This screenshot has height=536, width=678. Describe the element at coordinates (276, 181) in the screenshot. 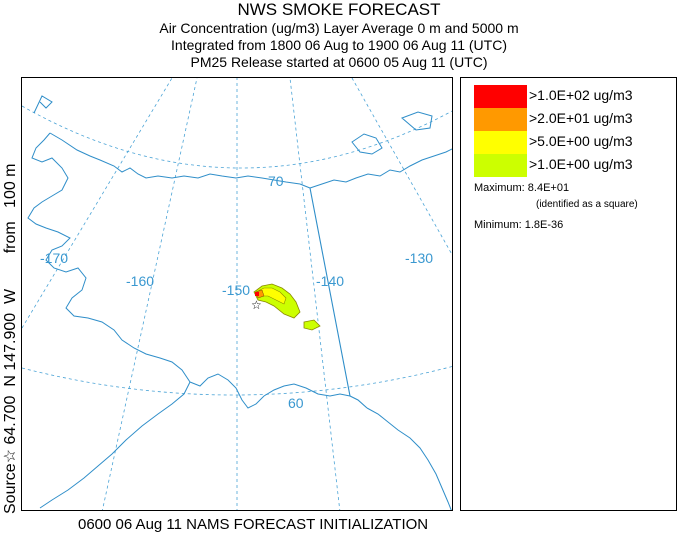

I see `label-lat-70: 70` at that location.